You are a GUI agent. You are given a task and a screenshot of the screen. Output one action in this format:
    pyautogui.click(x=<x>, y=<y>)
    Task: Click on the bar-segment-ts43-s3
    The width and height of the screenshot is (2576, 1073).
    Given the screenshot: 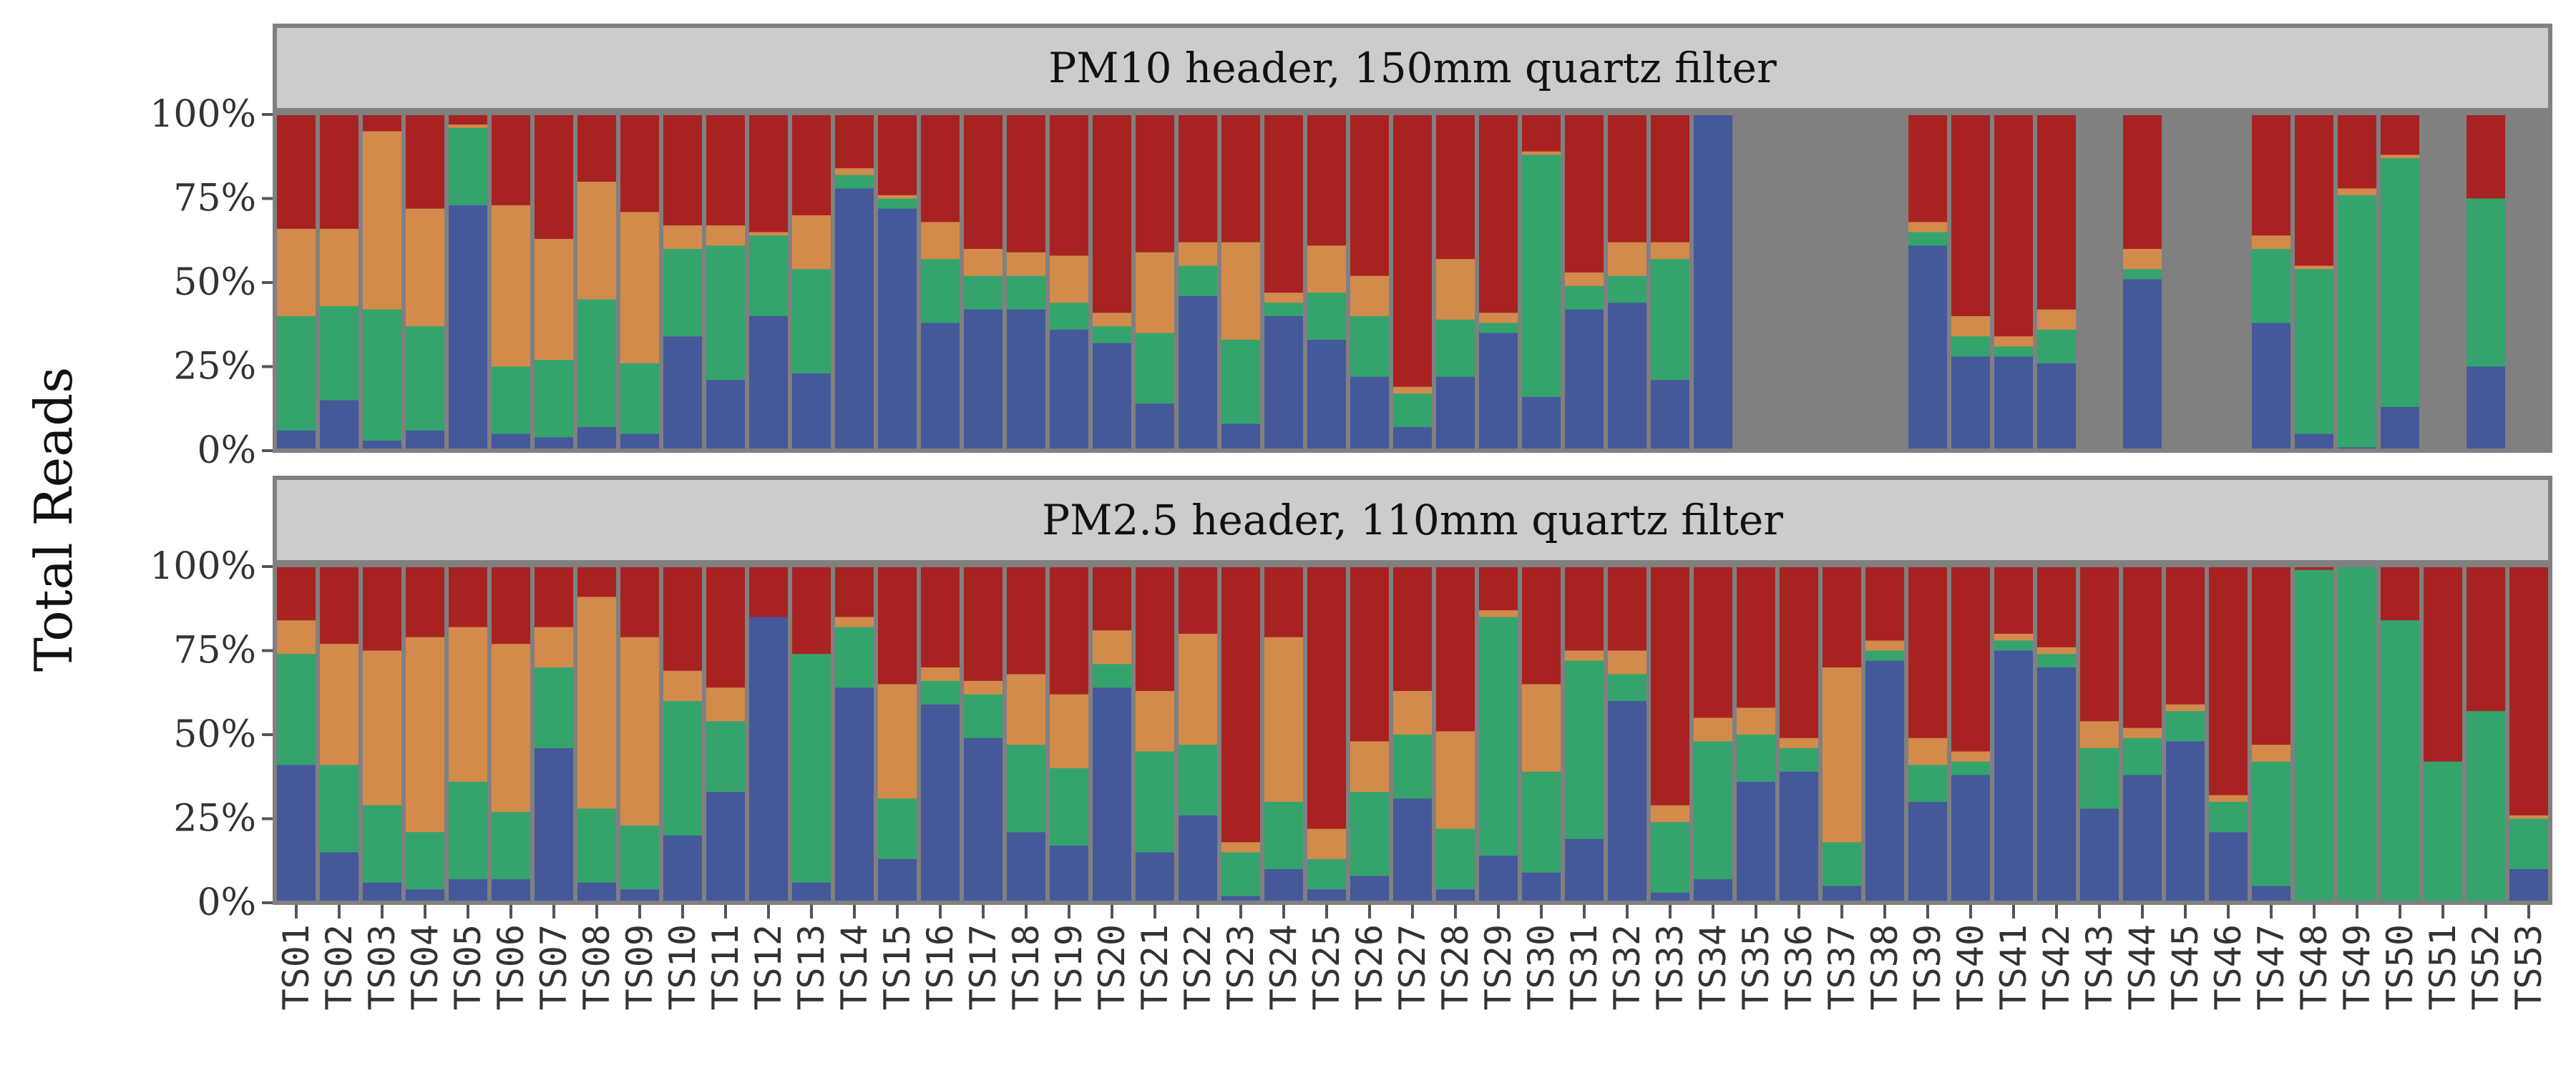 What is the action you would take?
    pyautogui.click(x=2099, y=734)
    